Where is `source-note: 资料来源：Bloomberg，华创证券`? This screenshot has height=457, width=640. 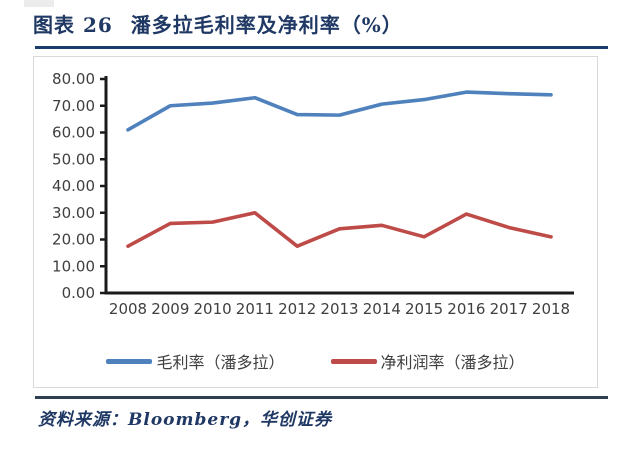
source-note: 资料来源：Bloomberg，华创证券 is located at coordinates (185, 420).